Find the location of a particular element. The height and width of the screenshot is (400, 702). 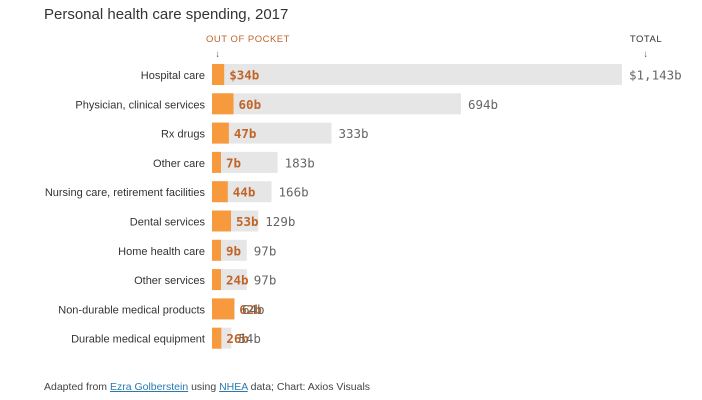

out-of-pocket-value-label: 60b is located at coordinates (250, 104).